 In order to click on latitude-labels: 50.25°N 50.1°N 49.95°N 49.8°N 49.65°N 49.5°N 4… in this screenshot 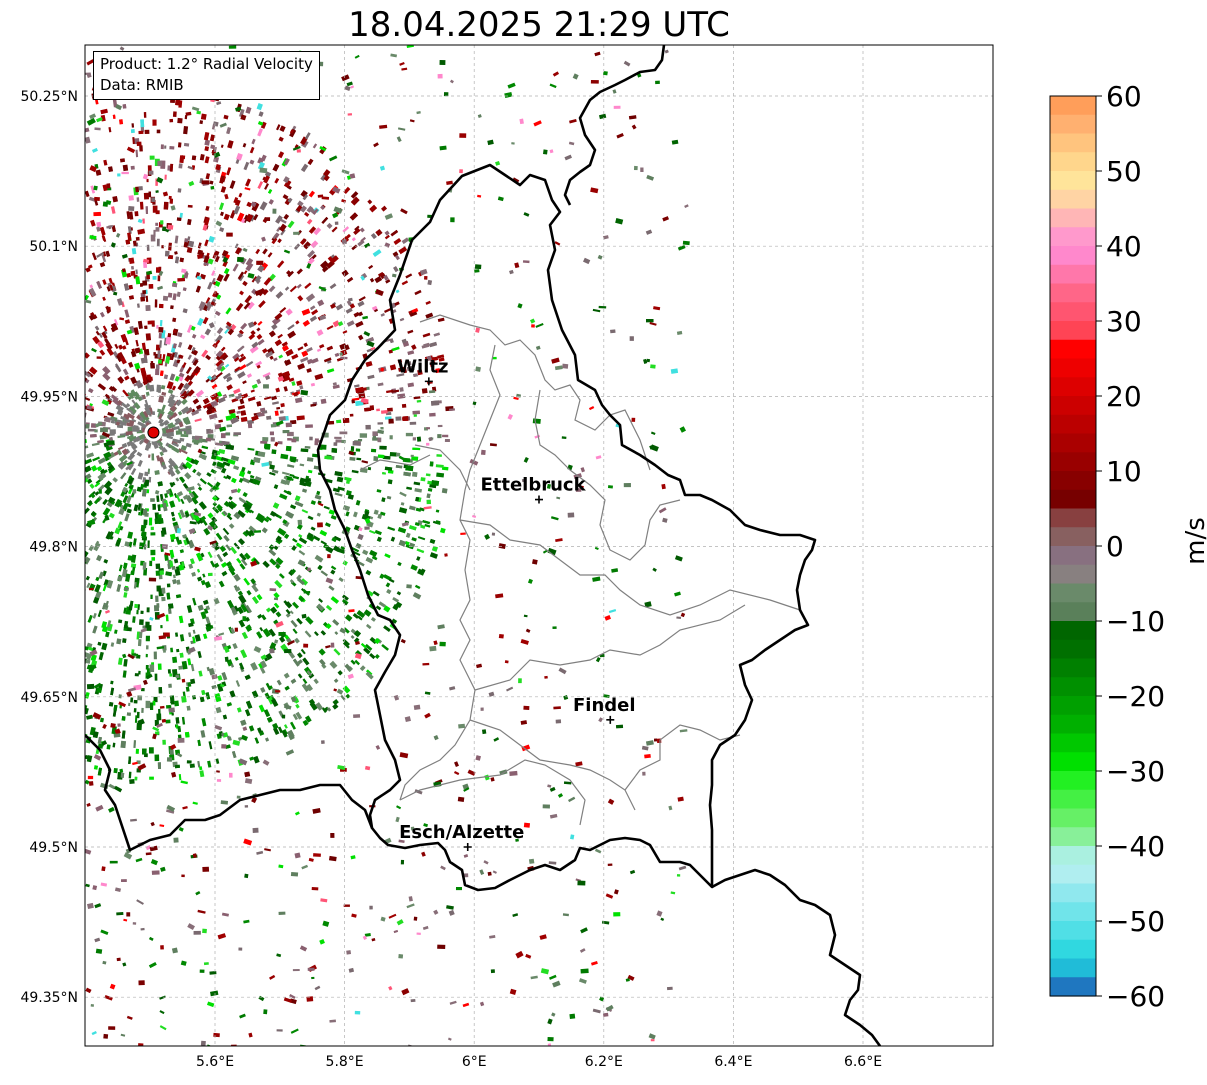, I will do `click(49, 547)`.